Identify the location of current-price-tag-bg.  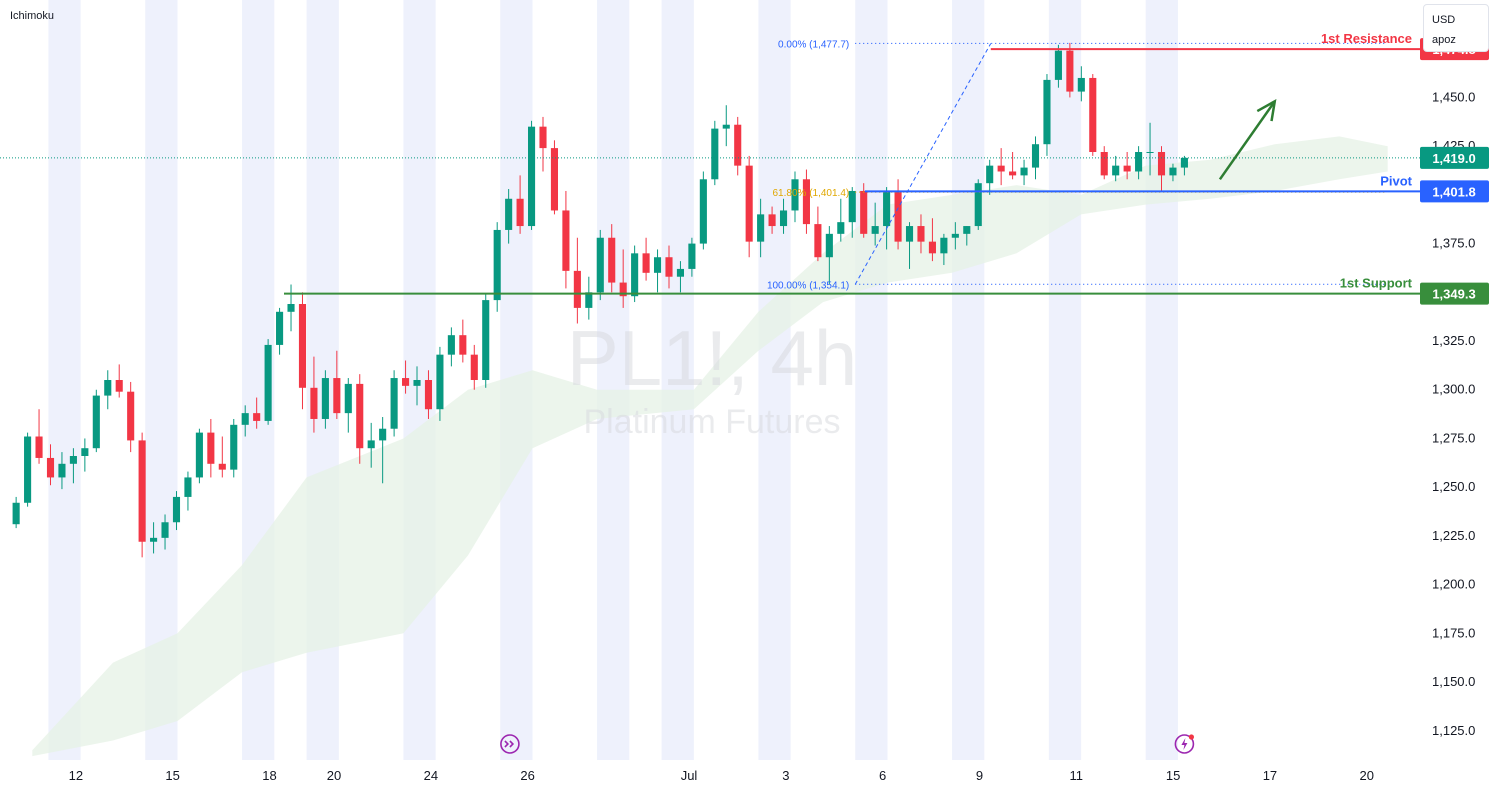
(1454, 157).